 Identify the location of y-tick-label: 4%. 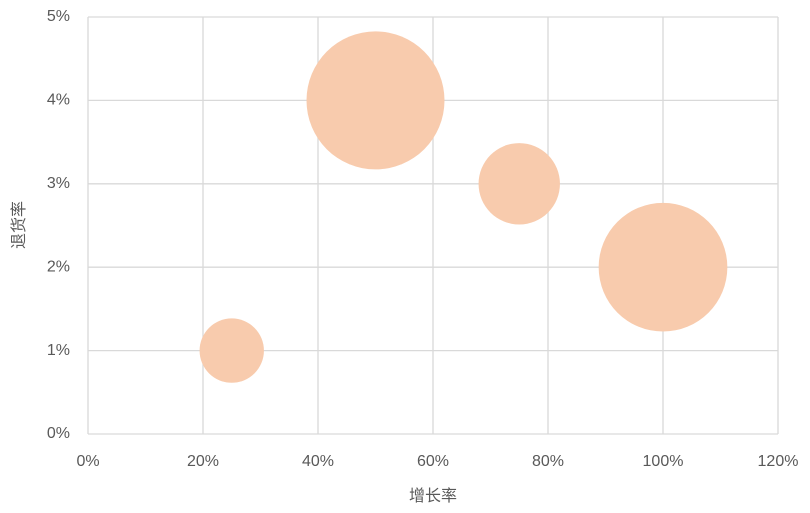
(58, 100).